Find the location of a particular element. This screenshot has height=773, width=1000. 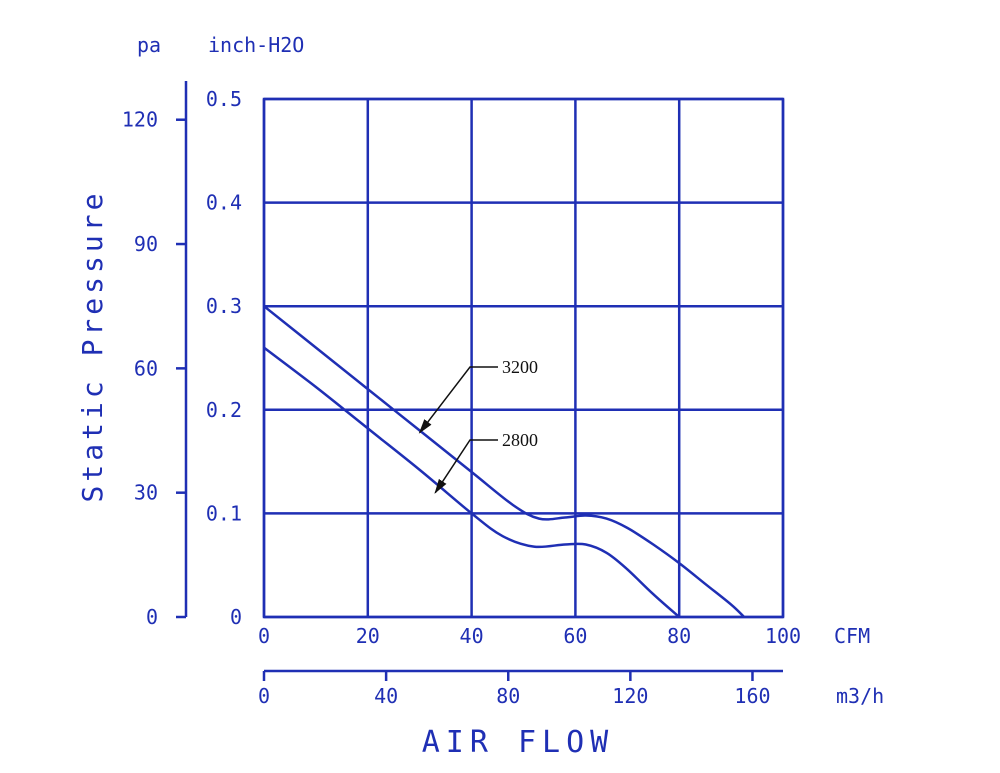

y-tick-label-inch: 0.4 is located at coordinates (224, 203).